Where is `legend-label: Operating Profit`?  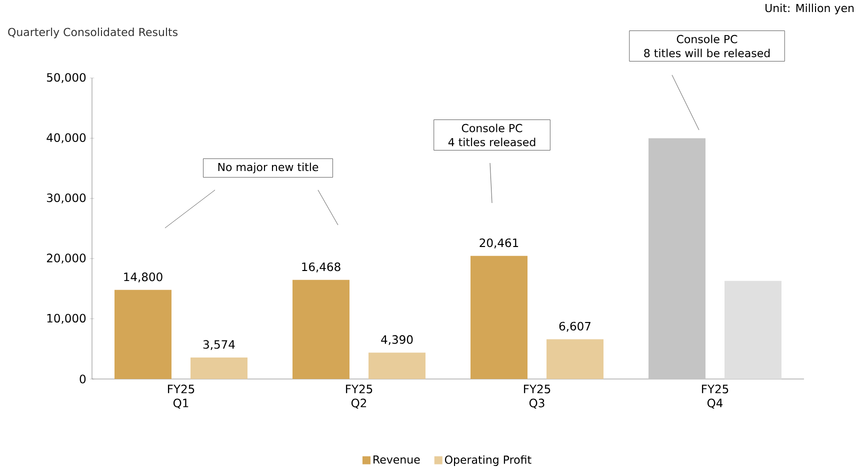
legend-label: Operating Profit is located at coordinates (488, 460).